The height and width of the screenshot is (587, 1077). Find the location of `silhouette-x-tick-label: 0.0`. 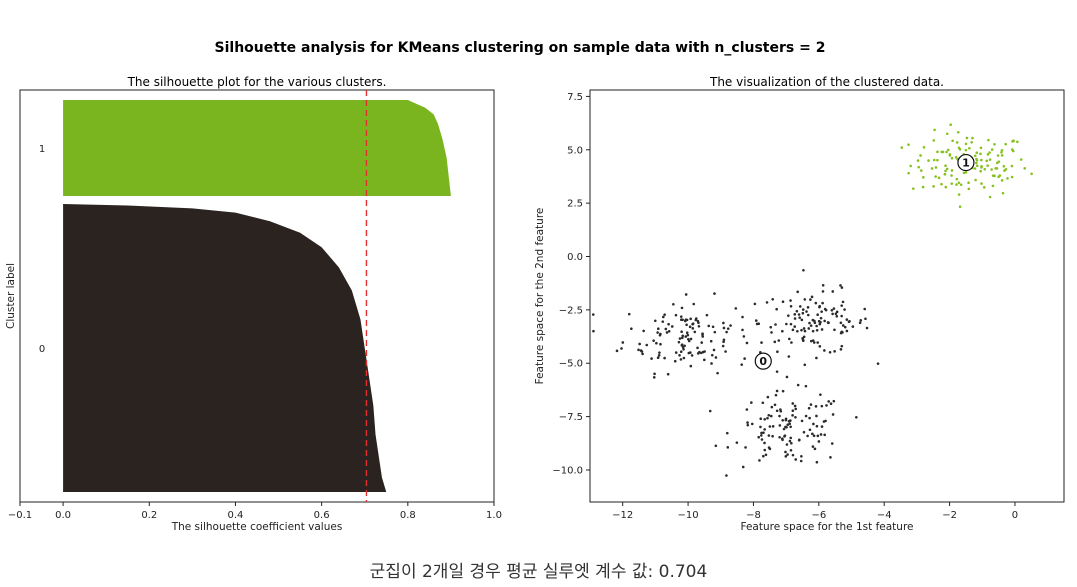

silhouette-x-tick-label: 0.0 is located at coordinates (63, 515).